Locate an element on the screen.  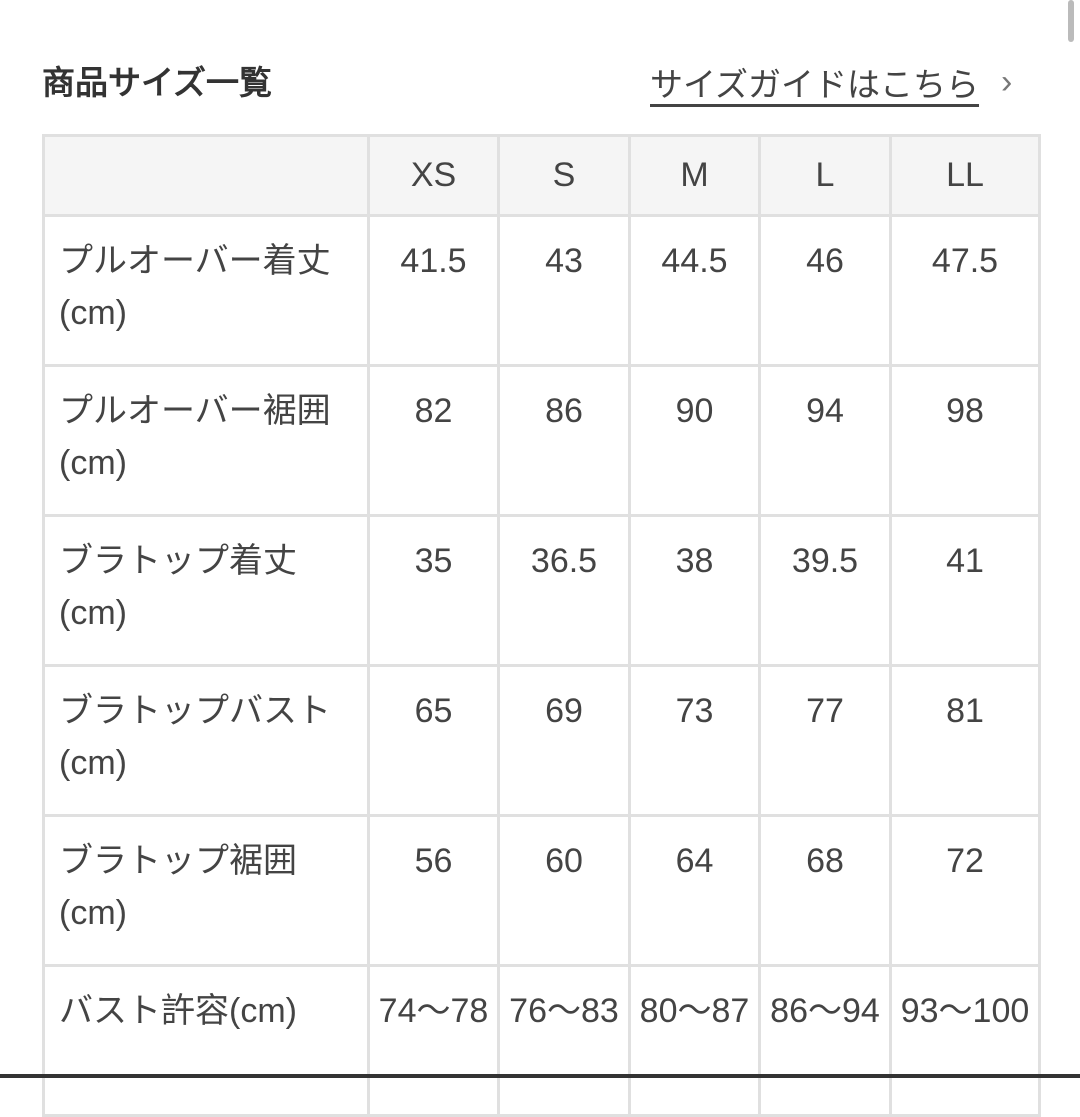
row-label: ブラトップ着丈(cm) is located at coordinates (206, 590).